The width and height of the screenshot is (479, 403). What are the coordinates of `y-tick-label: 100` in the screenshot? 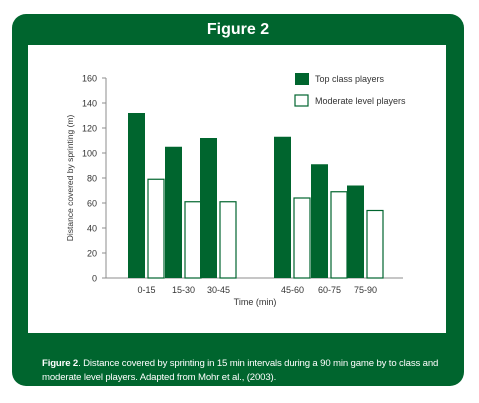 It's located at (89, 154).